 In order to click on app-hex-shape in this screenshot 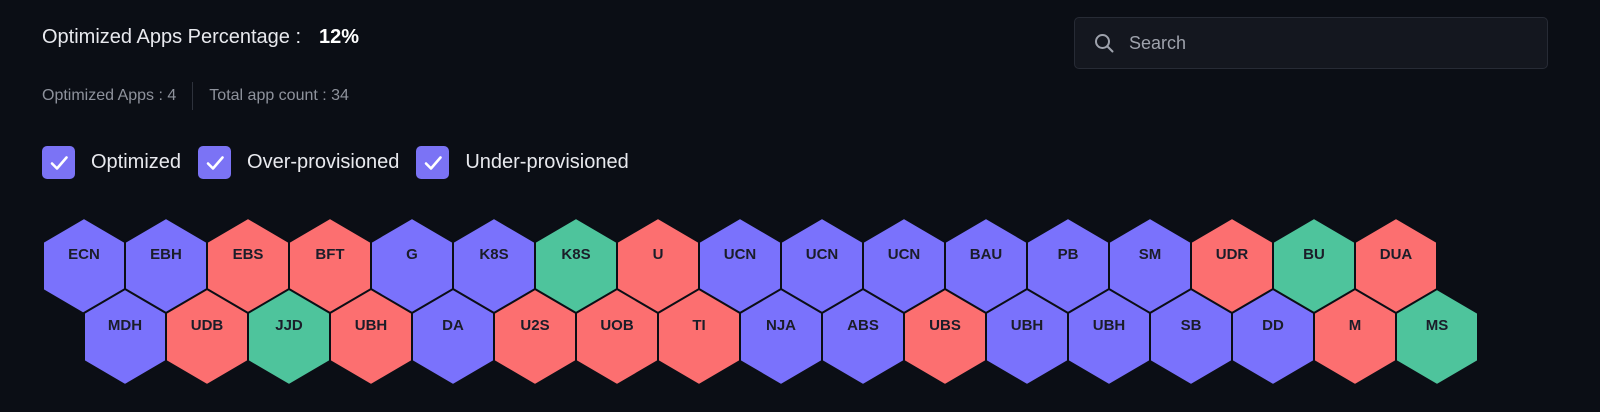, I will do `click(1437, 337)`.